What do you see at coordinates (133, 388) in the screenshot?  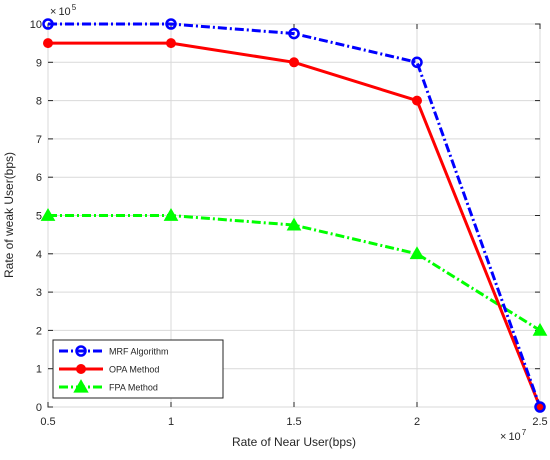 I see `legend-label: FPA Method` at bounding box center [133, 388].